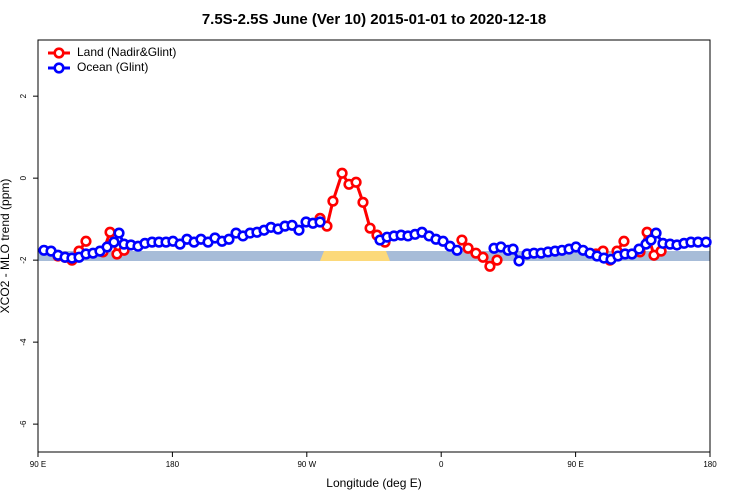  Describe the element at coordinates (23, 342) in the screenshot. I see `y-tick-label: -4` at that location.